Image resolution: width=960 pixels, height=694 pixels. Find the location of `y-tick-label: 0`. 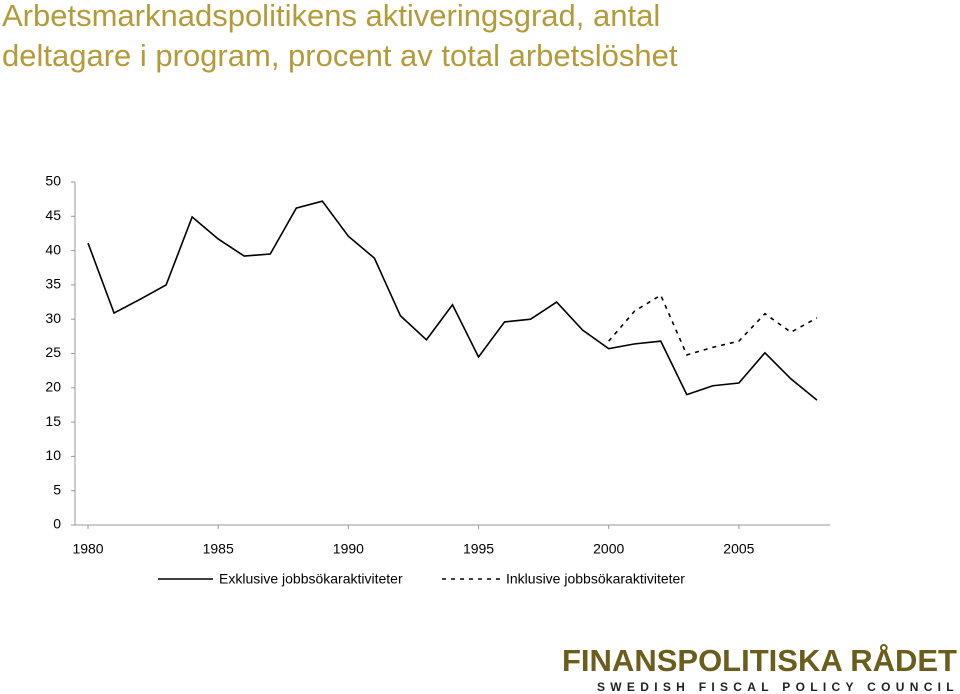

y-tick-label: 0 is located at coordinates (57, 524).